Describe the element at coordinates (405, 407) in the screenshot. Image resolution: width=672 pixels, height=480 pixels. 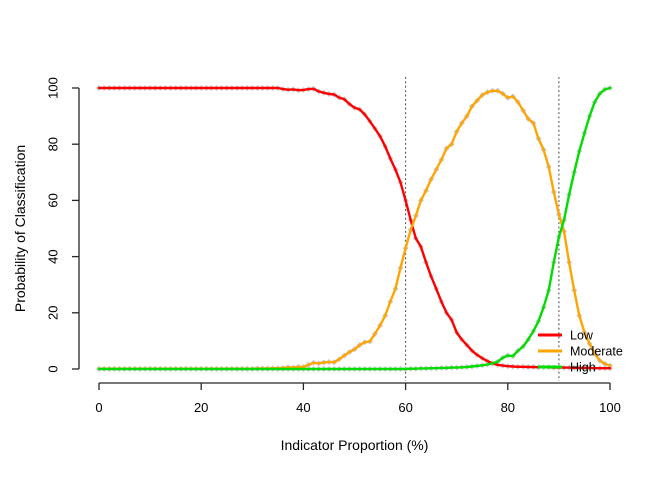
I see `x-tick-label: 60` at that location.